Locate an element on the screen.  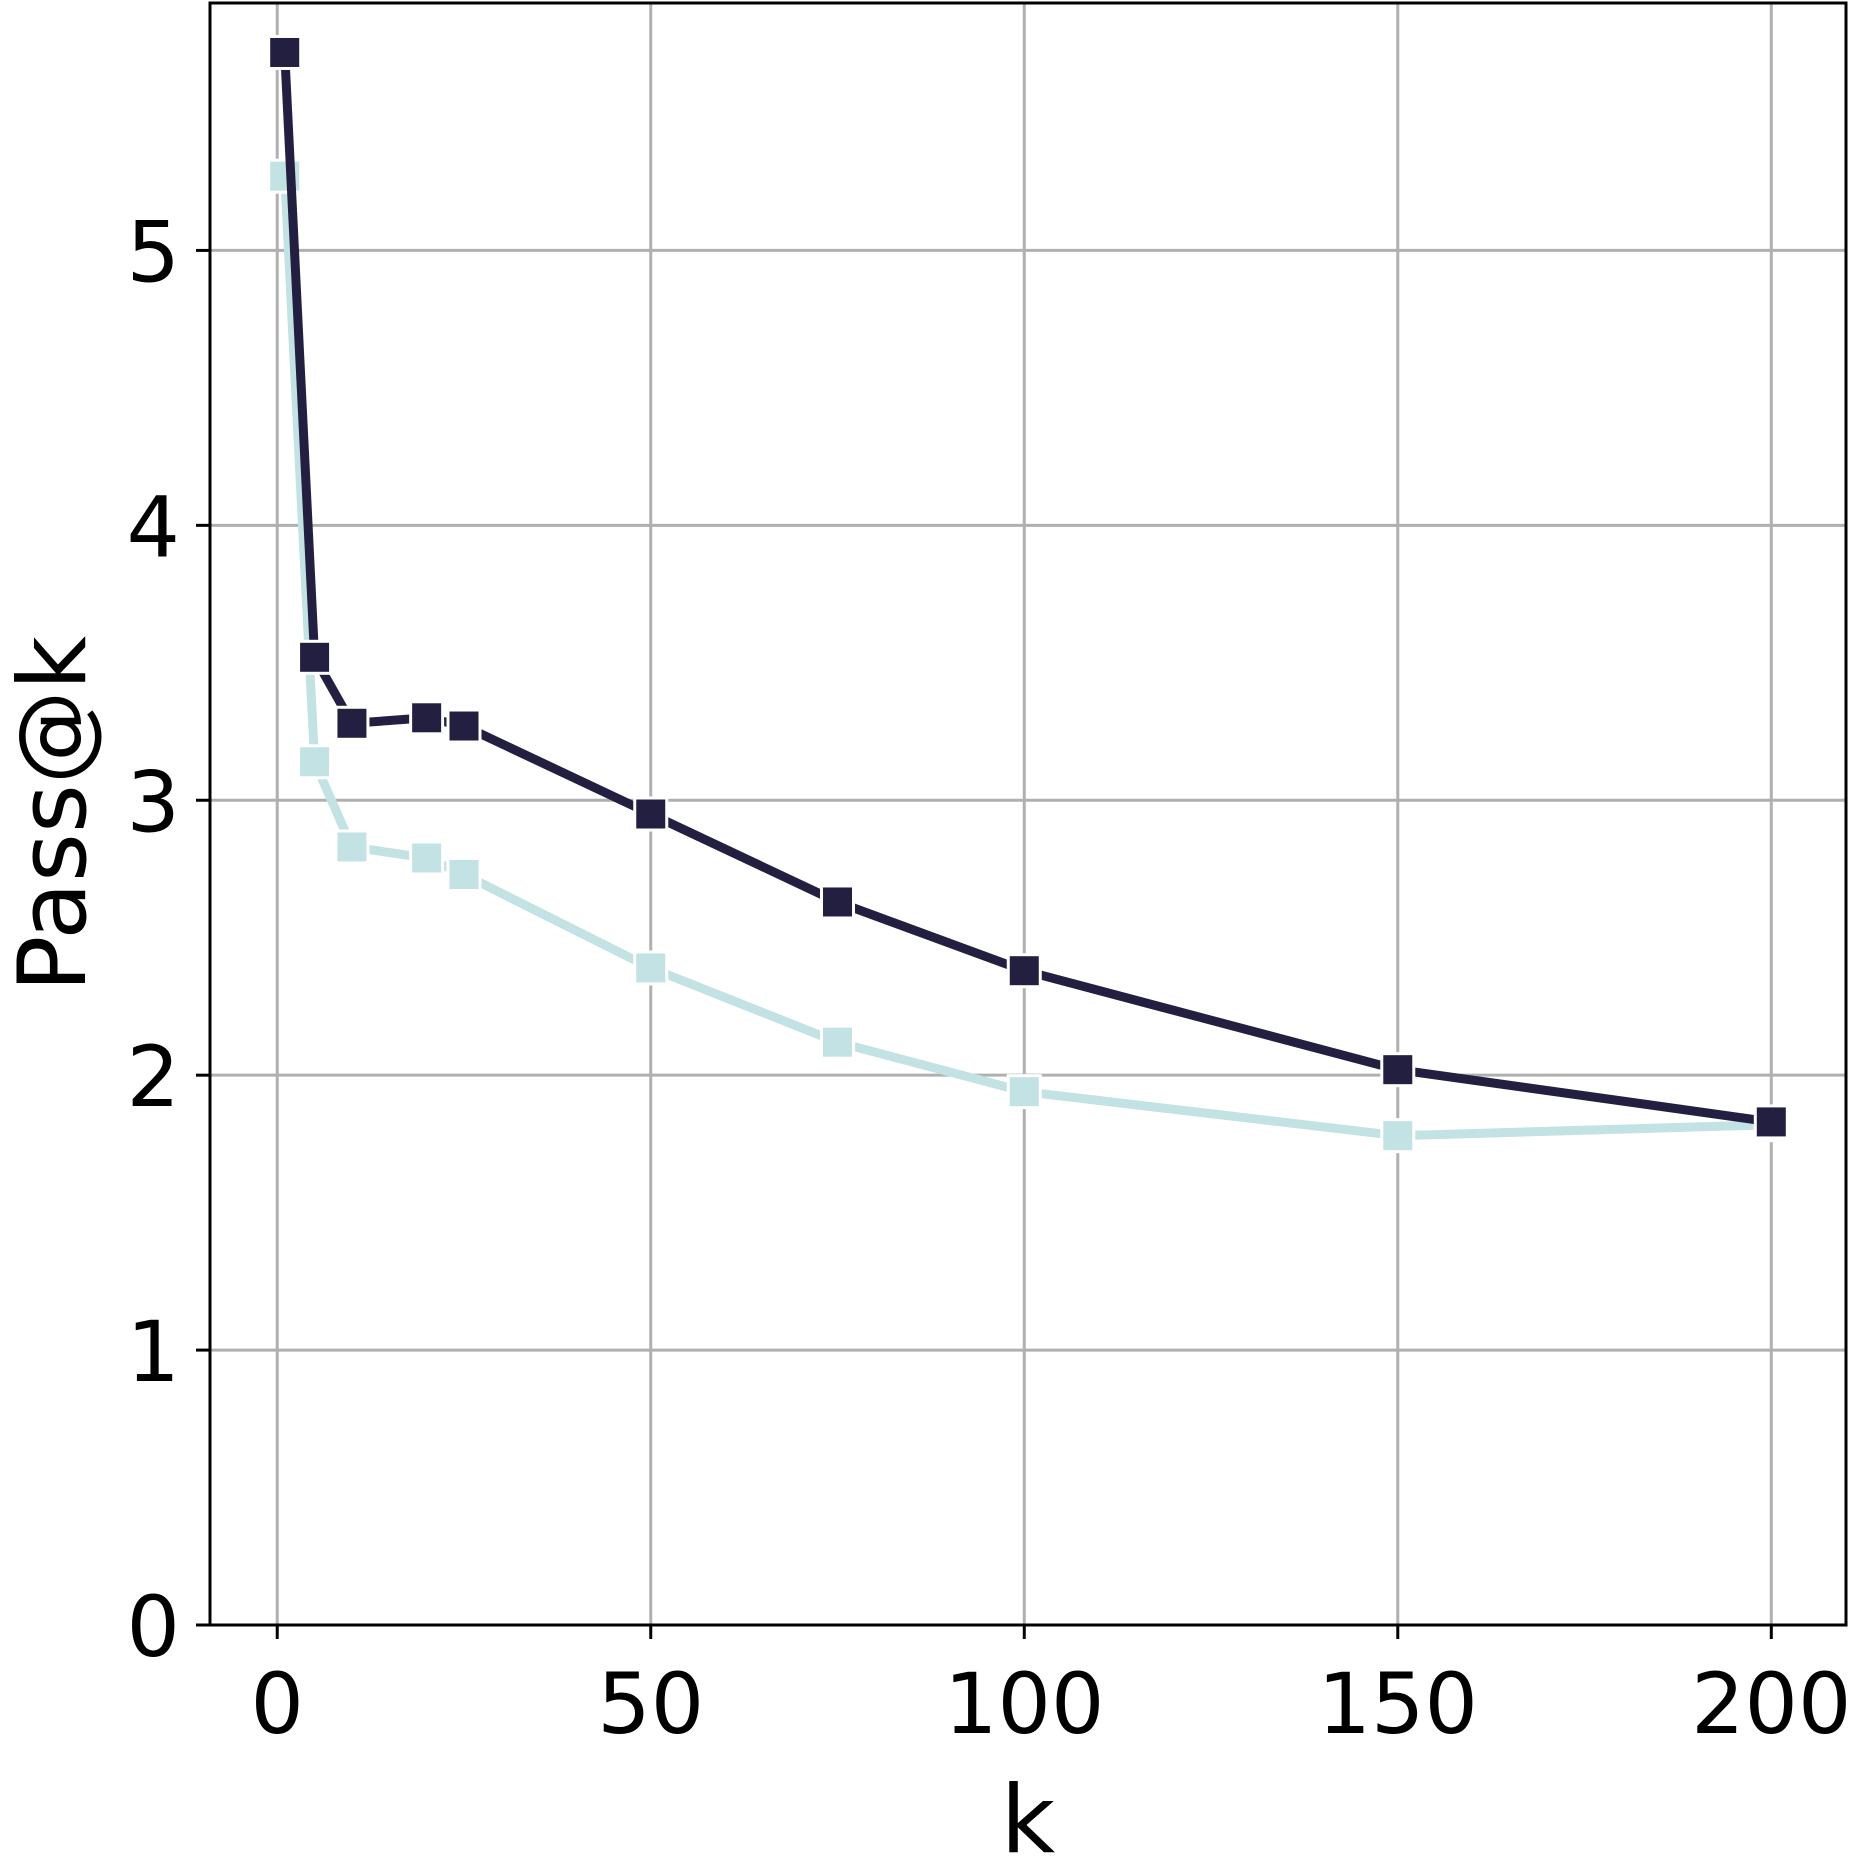
x-axis-label: k is located at coordinates (1028, 1814).